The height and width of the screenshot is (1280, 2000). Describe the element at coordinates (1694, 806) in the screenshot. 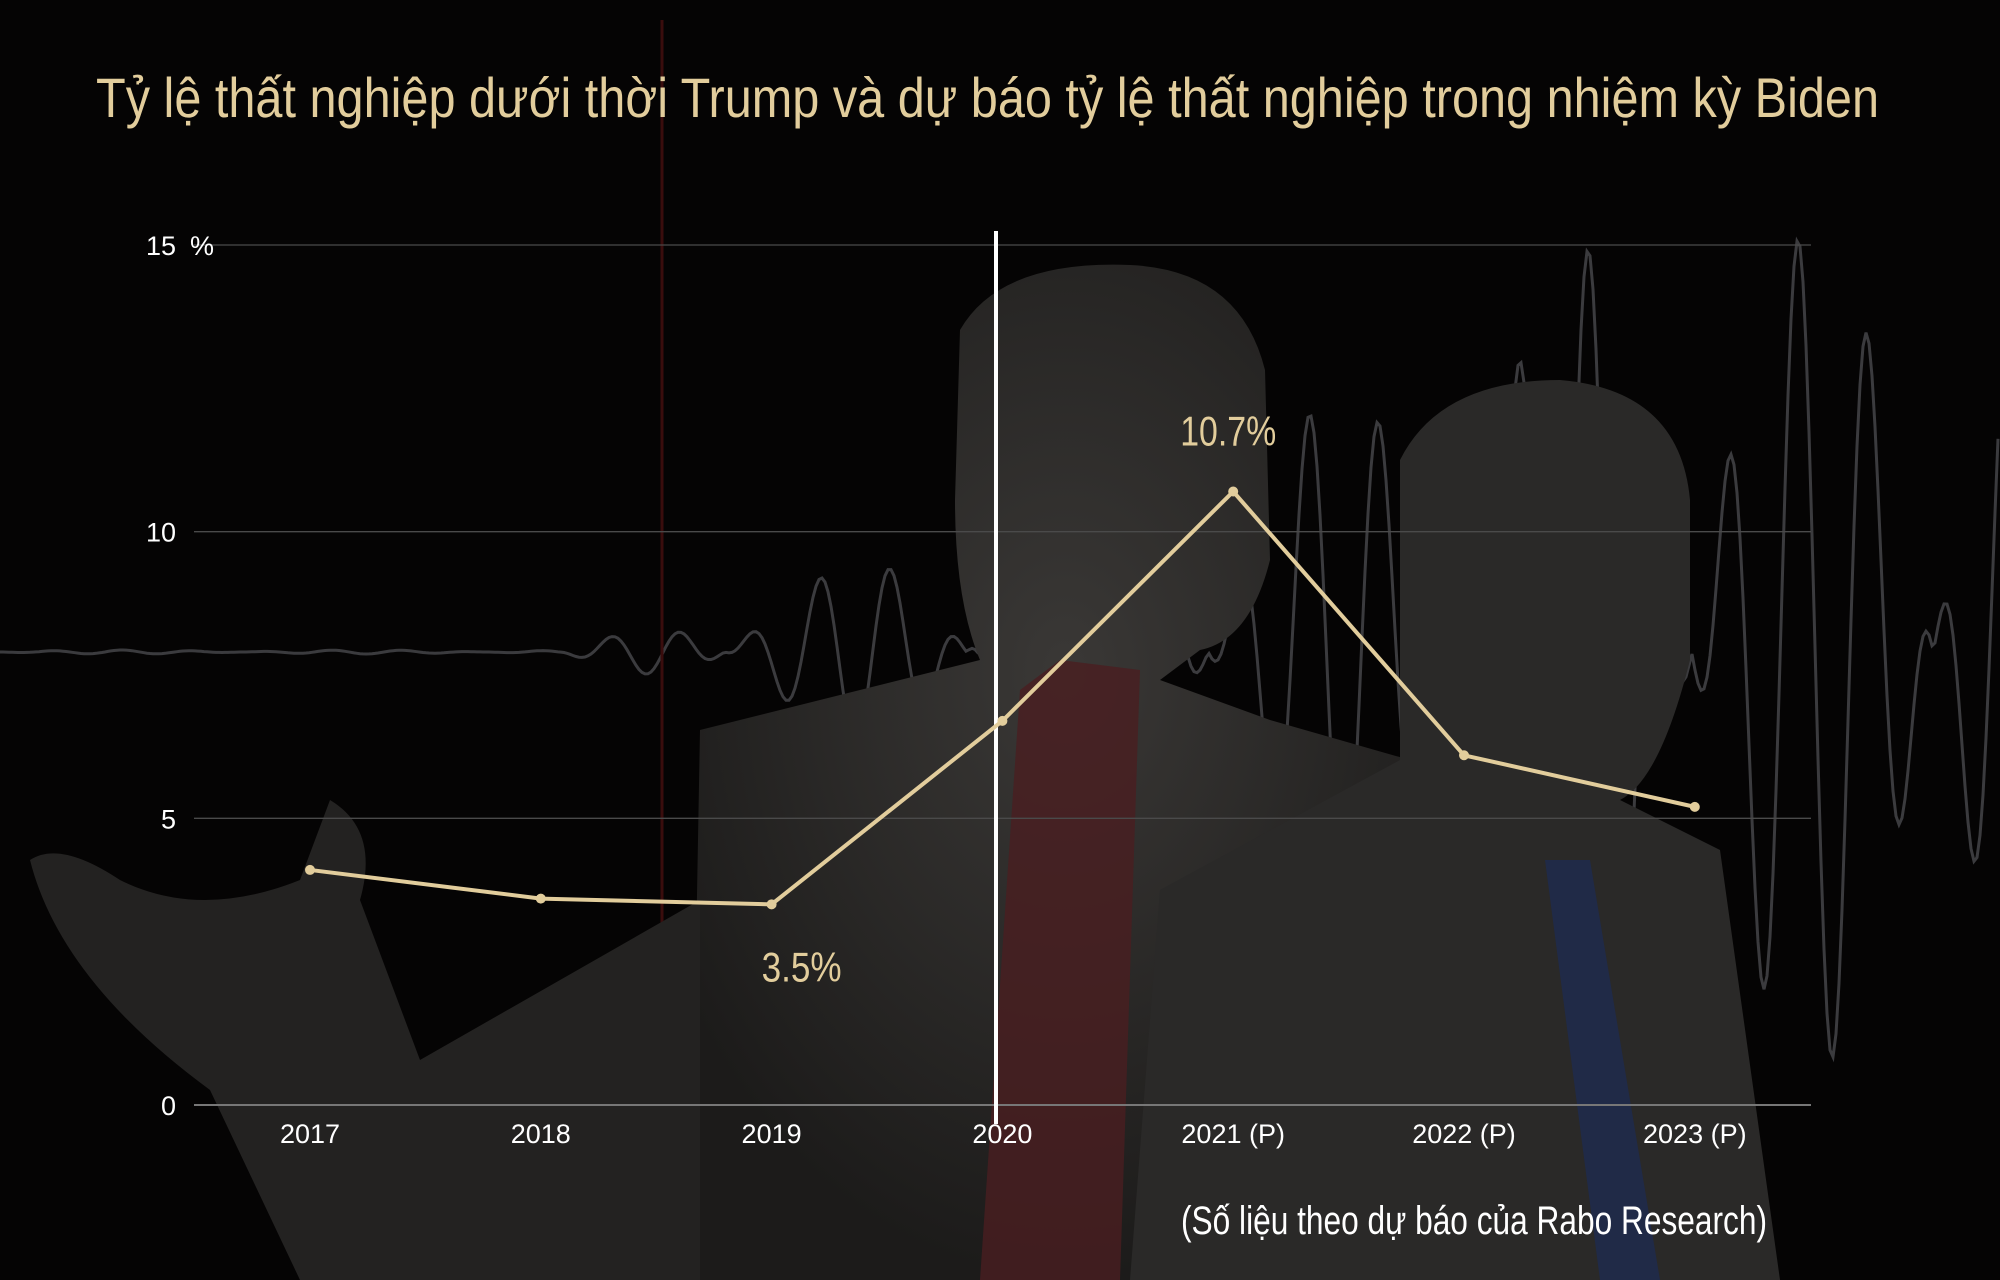

I see `data-point-2023 (P)` at that location.